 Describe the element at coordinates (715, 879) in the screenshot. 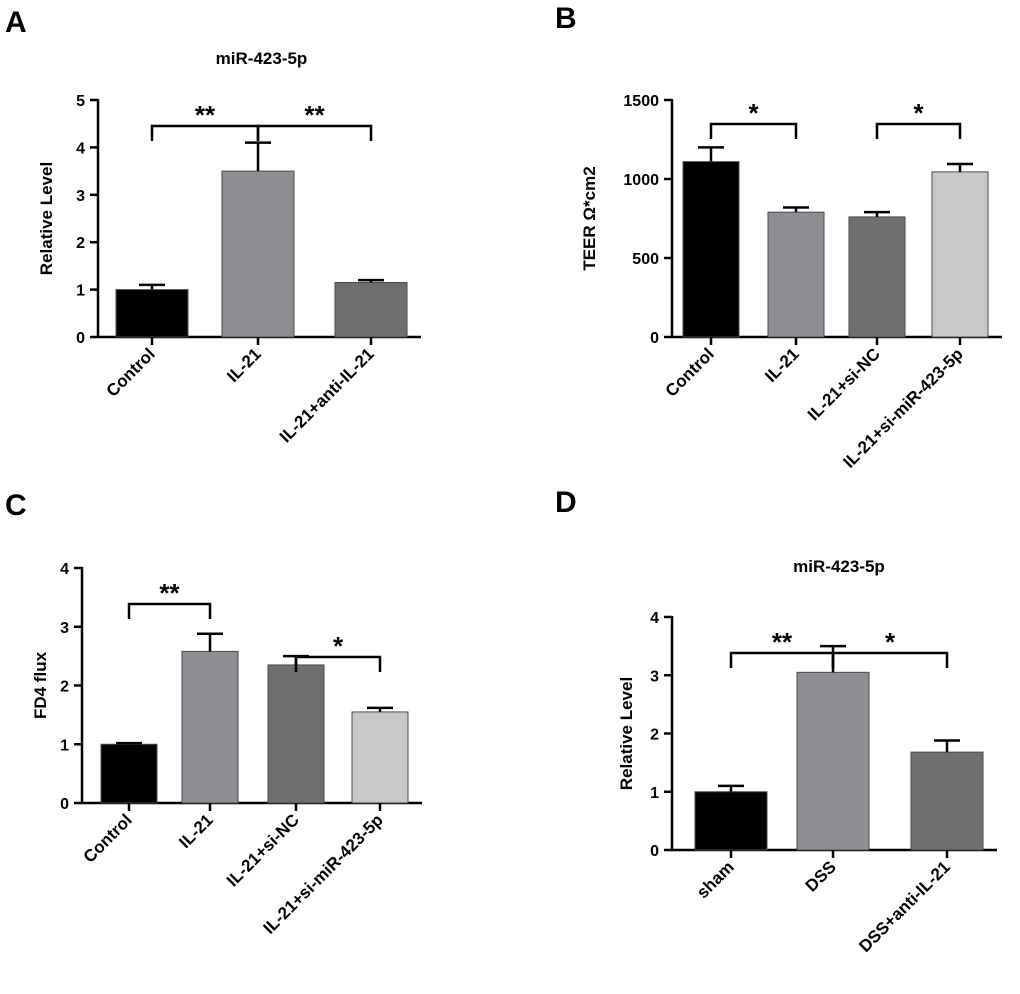

I see `x-tick-label: sham` at that location.